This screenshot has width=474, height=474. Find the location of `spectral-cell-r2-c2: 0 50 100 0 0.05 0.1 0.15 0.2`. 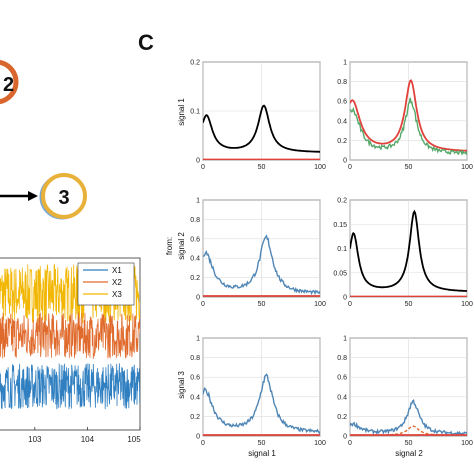

spectral-cell-r2-c2: 0 50 100 0 0.05 0.1 0.15 0.2 is located at coordinates (403, 253).